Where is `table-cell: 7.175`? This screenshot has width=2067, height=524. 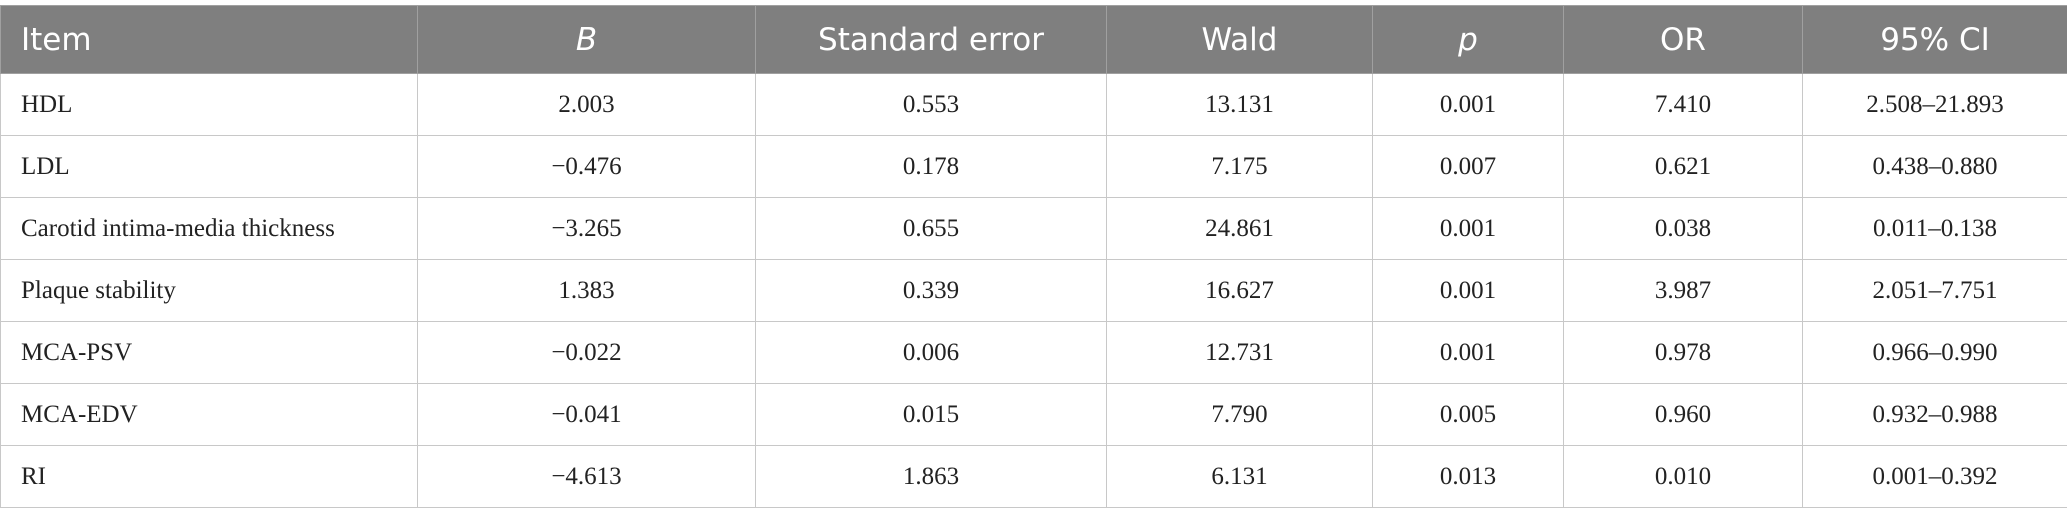
table-cell: 7.175 is located at coordinates (1239, 166).